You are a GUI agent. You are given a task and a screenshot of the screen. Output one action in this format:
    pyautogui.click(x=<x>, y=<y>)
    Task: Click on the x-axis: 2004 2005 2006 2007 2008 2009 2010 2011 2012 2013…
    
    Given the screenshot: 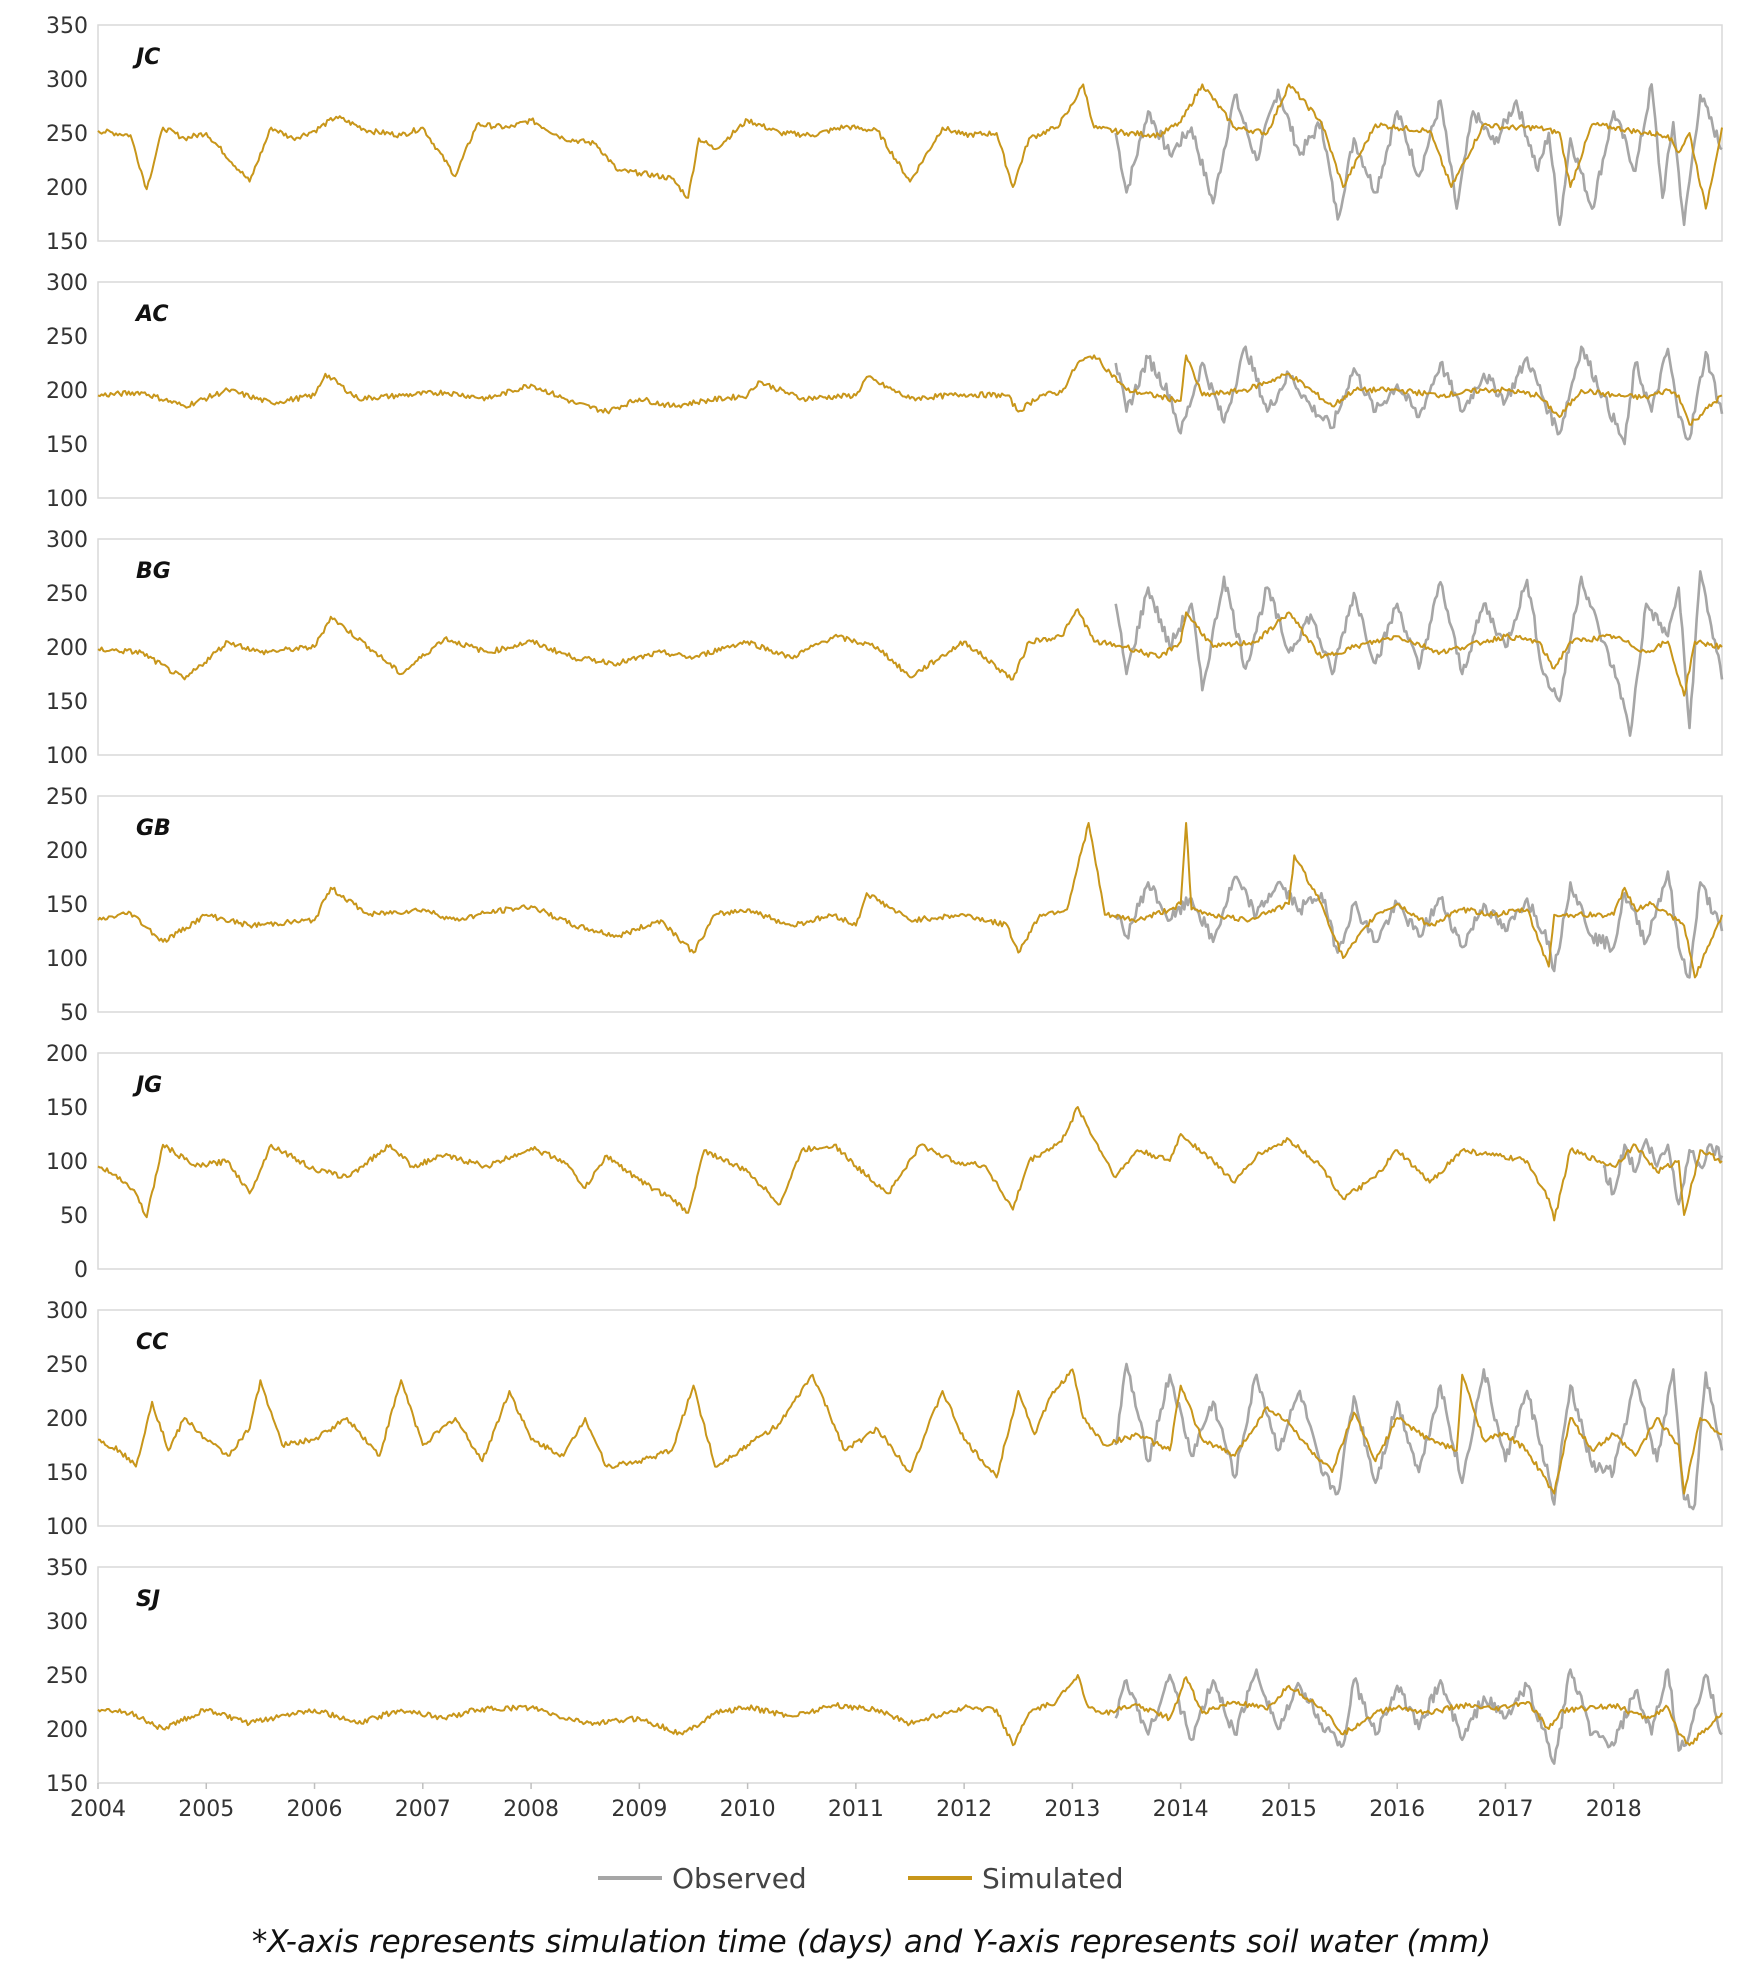 What is the action you would take?
    pyautogui.click(x=856, y=1802)
    